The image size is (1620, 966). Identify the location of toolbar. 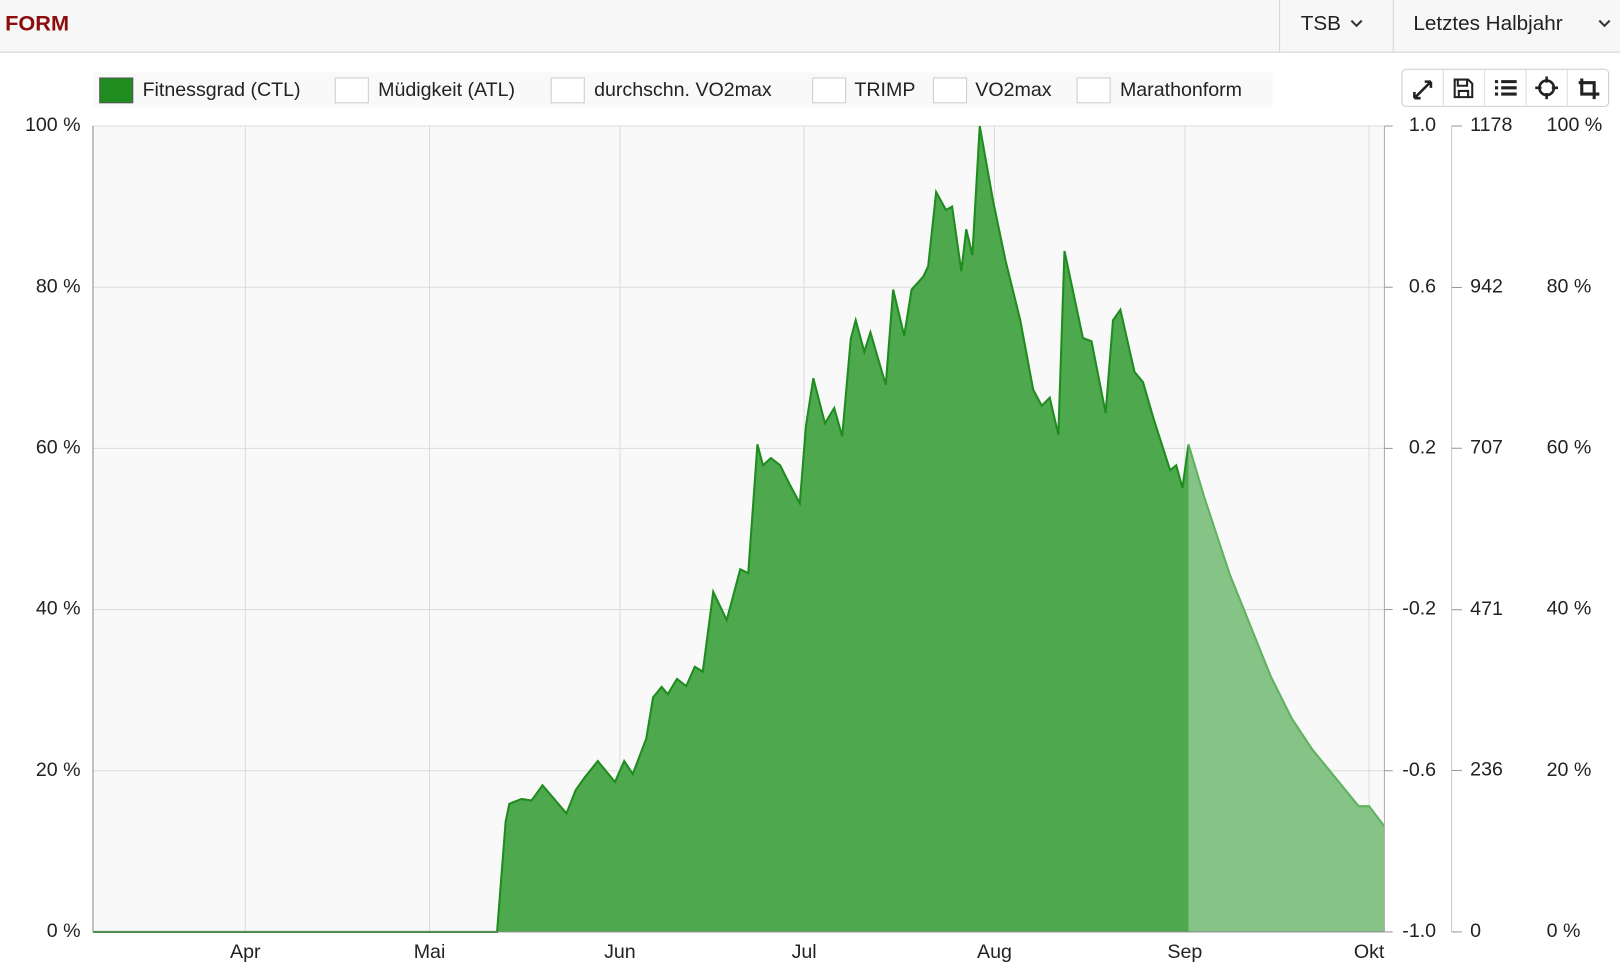
(1505, 87).